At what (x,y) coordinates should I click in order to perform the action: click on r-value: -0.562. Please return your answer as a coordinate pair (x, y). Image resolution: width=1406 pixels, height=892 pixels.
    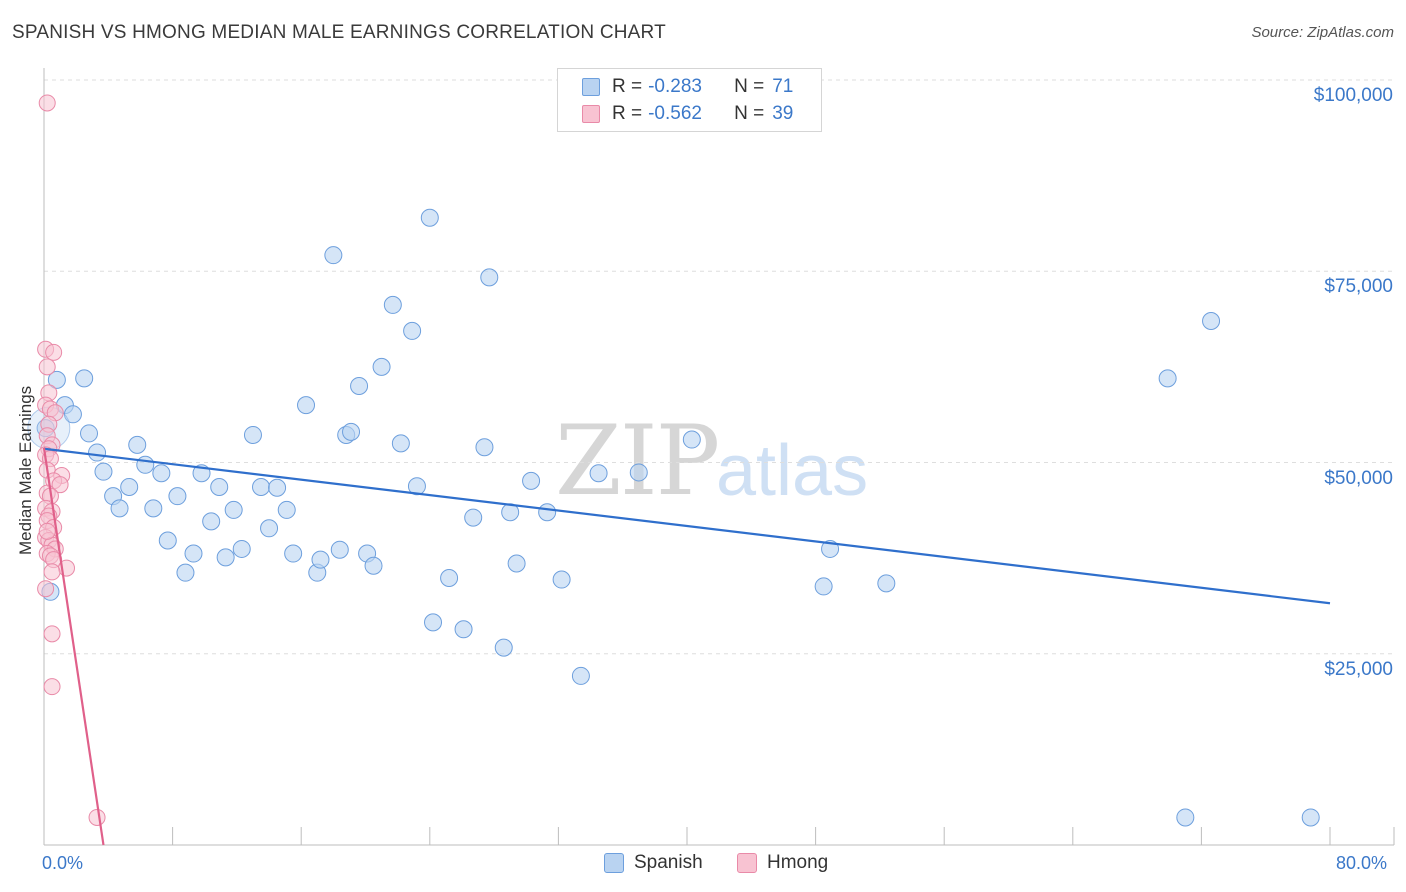
    Looking at the image, I should click on (675, 113).